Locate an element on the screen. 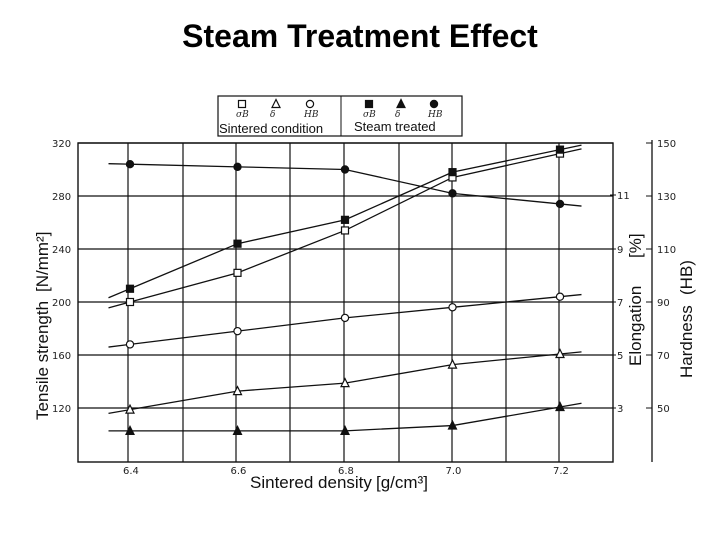 This screenshot has height=540, width=720. x-tick-label: 6.8 is located at coordinates (346, 471).